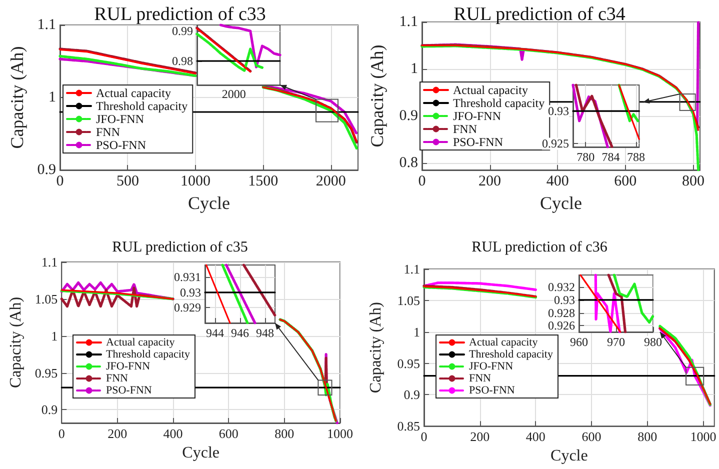 The image size is (719, 469). What do you see at coordinates (187, 307) in the screenshot?
I see `y-tick-label: 0.929` at bounding box center [187, 307].